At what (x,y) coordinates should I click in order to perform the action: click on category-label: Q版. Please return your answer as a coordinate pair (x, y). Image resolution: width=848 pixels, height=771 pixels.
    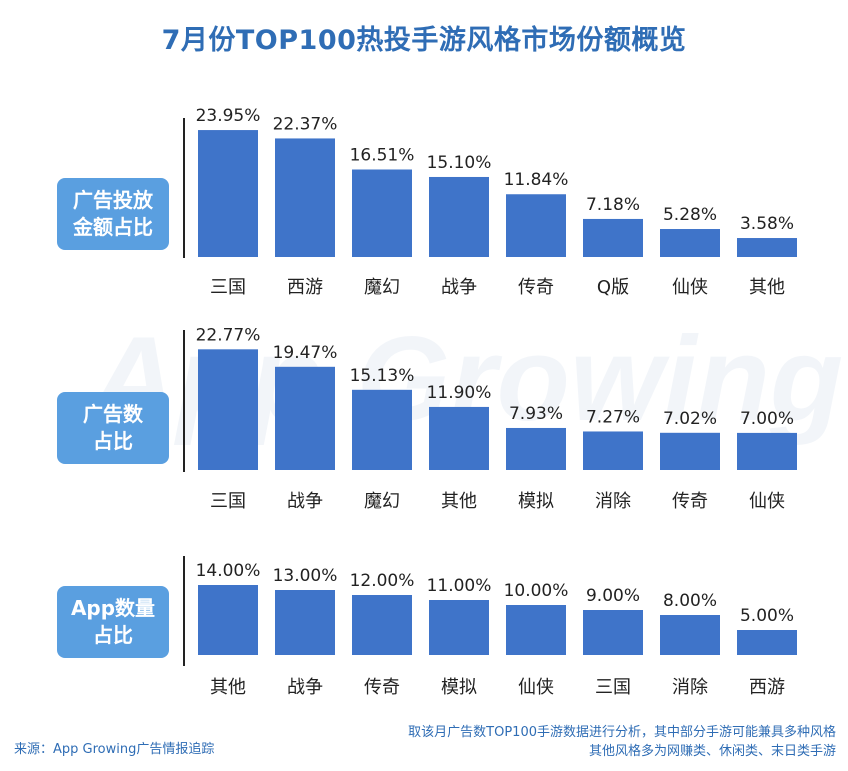
    Looking at the image, I should click on (613, 287).